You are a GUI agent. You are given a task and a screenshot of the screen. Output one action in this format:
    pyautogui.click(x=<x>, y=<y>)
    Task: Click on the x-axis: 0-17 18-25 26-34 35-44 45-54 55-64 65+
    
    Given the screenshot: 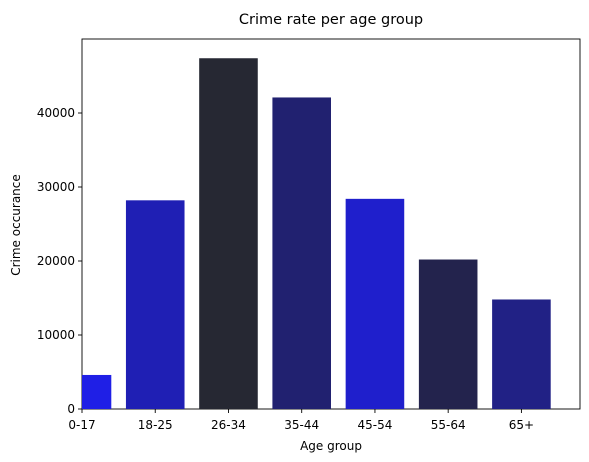 What is the action you would take?
    pyautogui.click(x=301, y=420)
    